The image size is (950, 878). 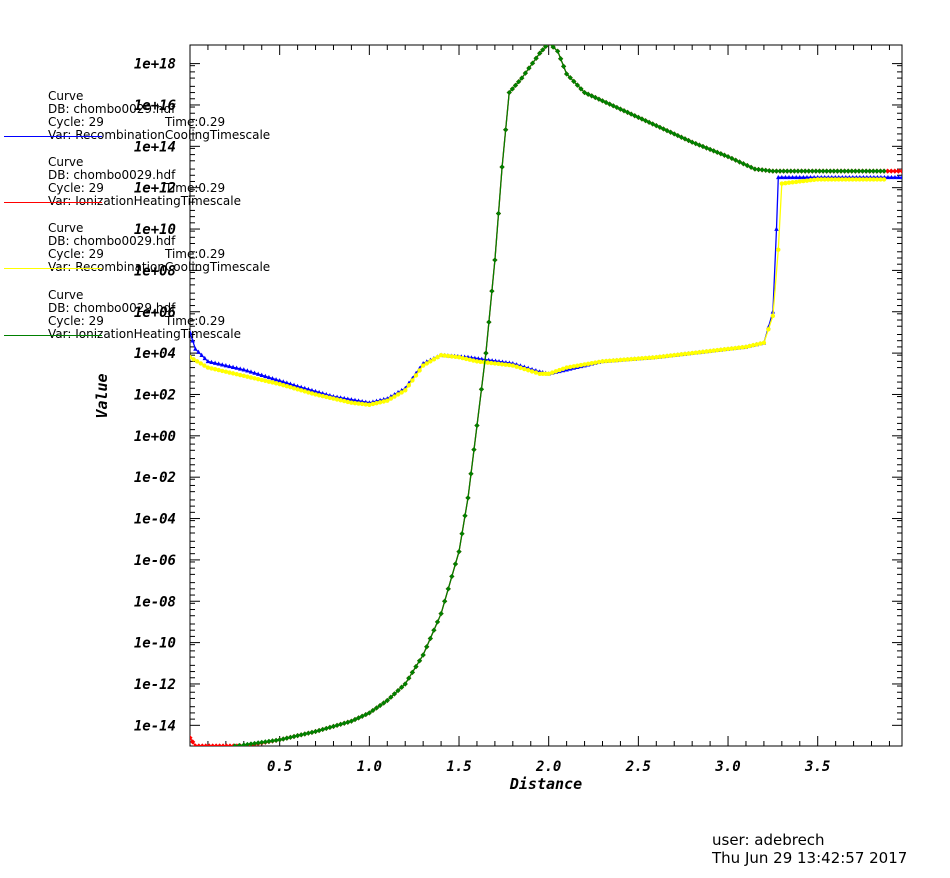 I want to click on y-tick-label: 1e+10, so click(x=155, y=230).